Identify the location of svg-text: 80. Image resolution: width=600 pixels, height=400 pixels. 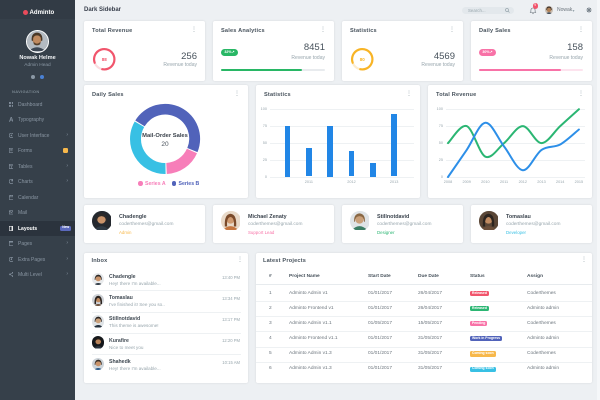
(363, 59).